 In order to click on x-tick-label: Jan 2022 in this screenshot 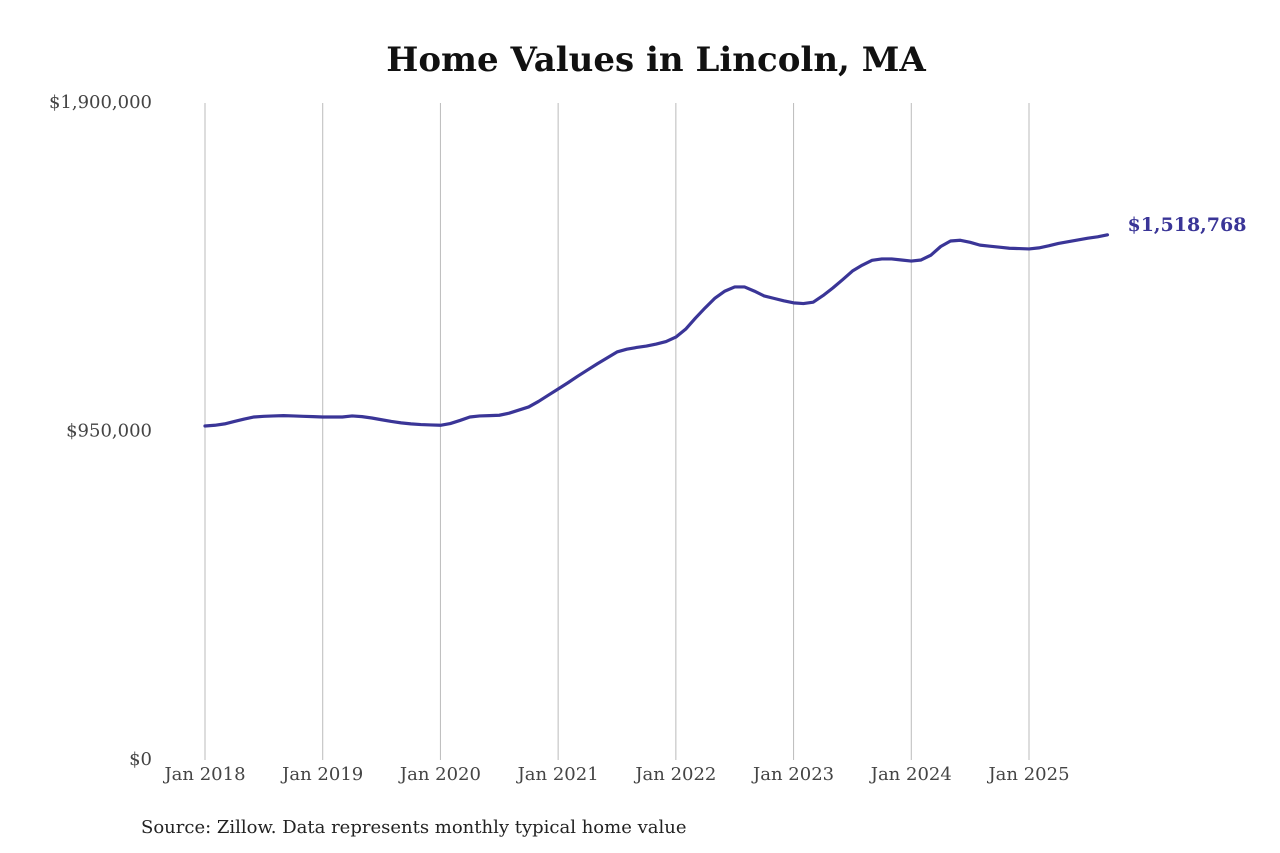, I will do `click(674, 774)`.